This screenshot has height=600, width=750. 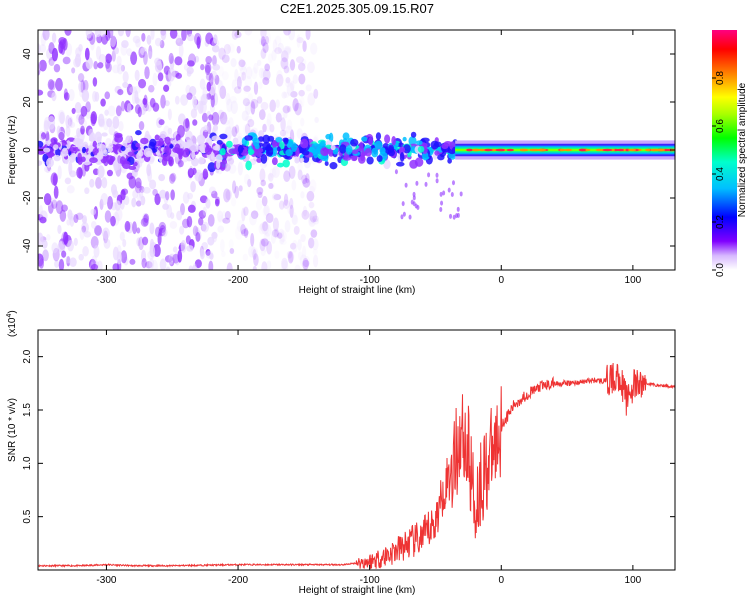 I want to click on spectrogram-peak, so click(x=607, y=150).